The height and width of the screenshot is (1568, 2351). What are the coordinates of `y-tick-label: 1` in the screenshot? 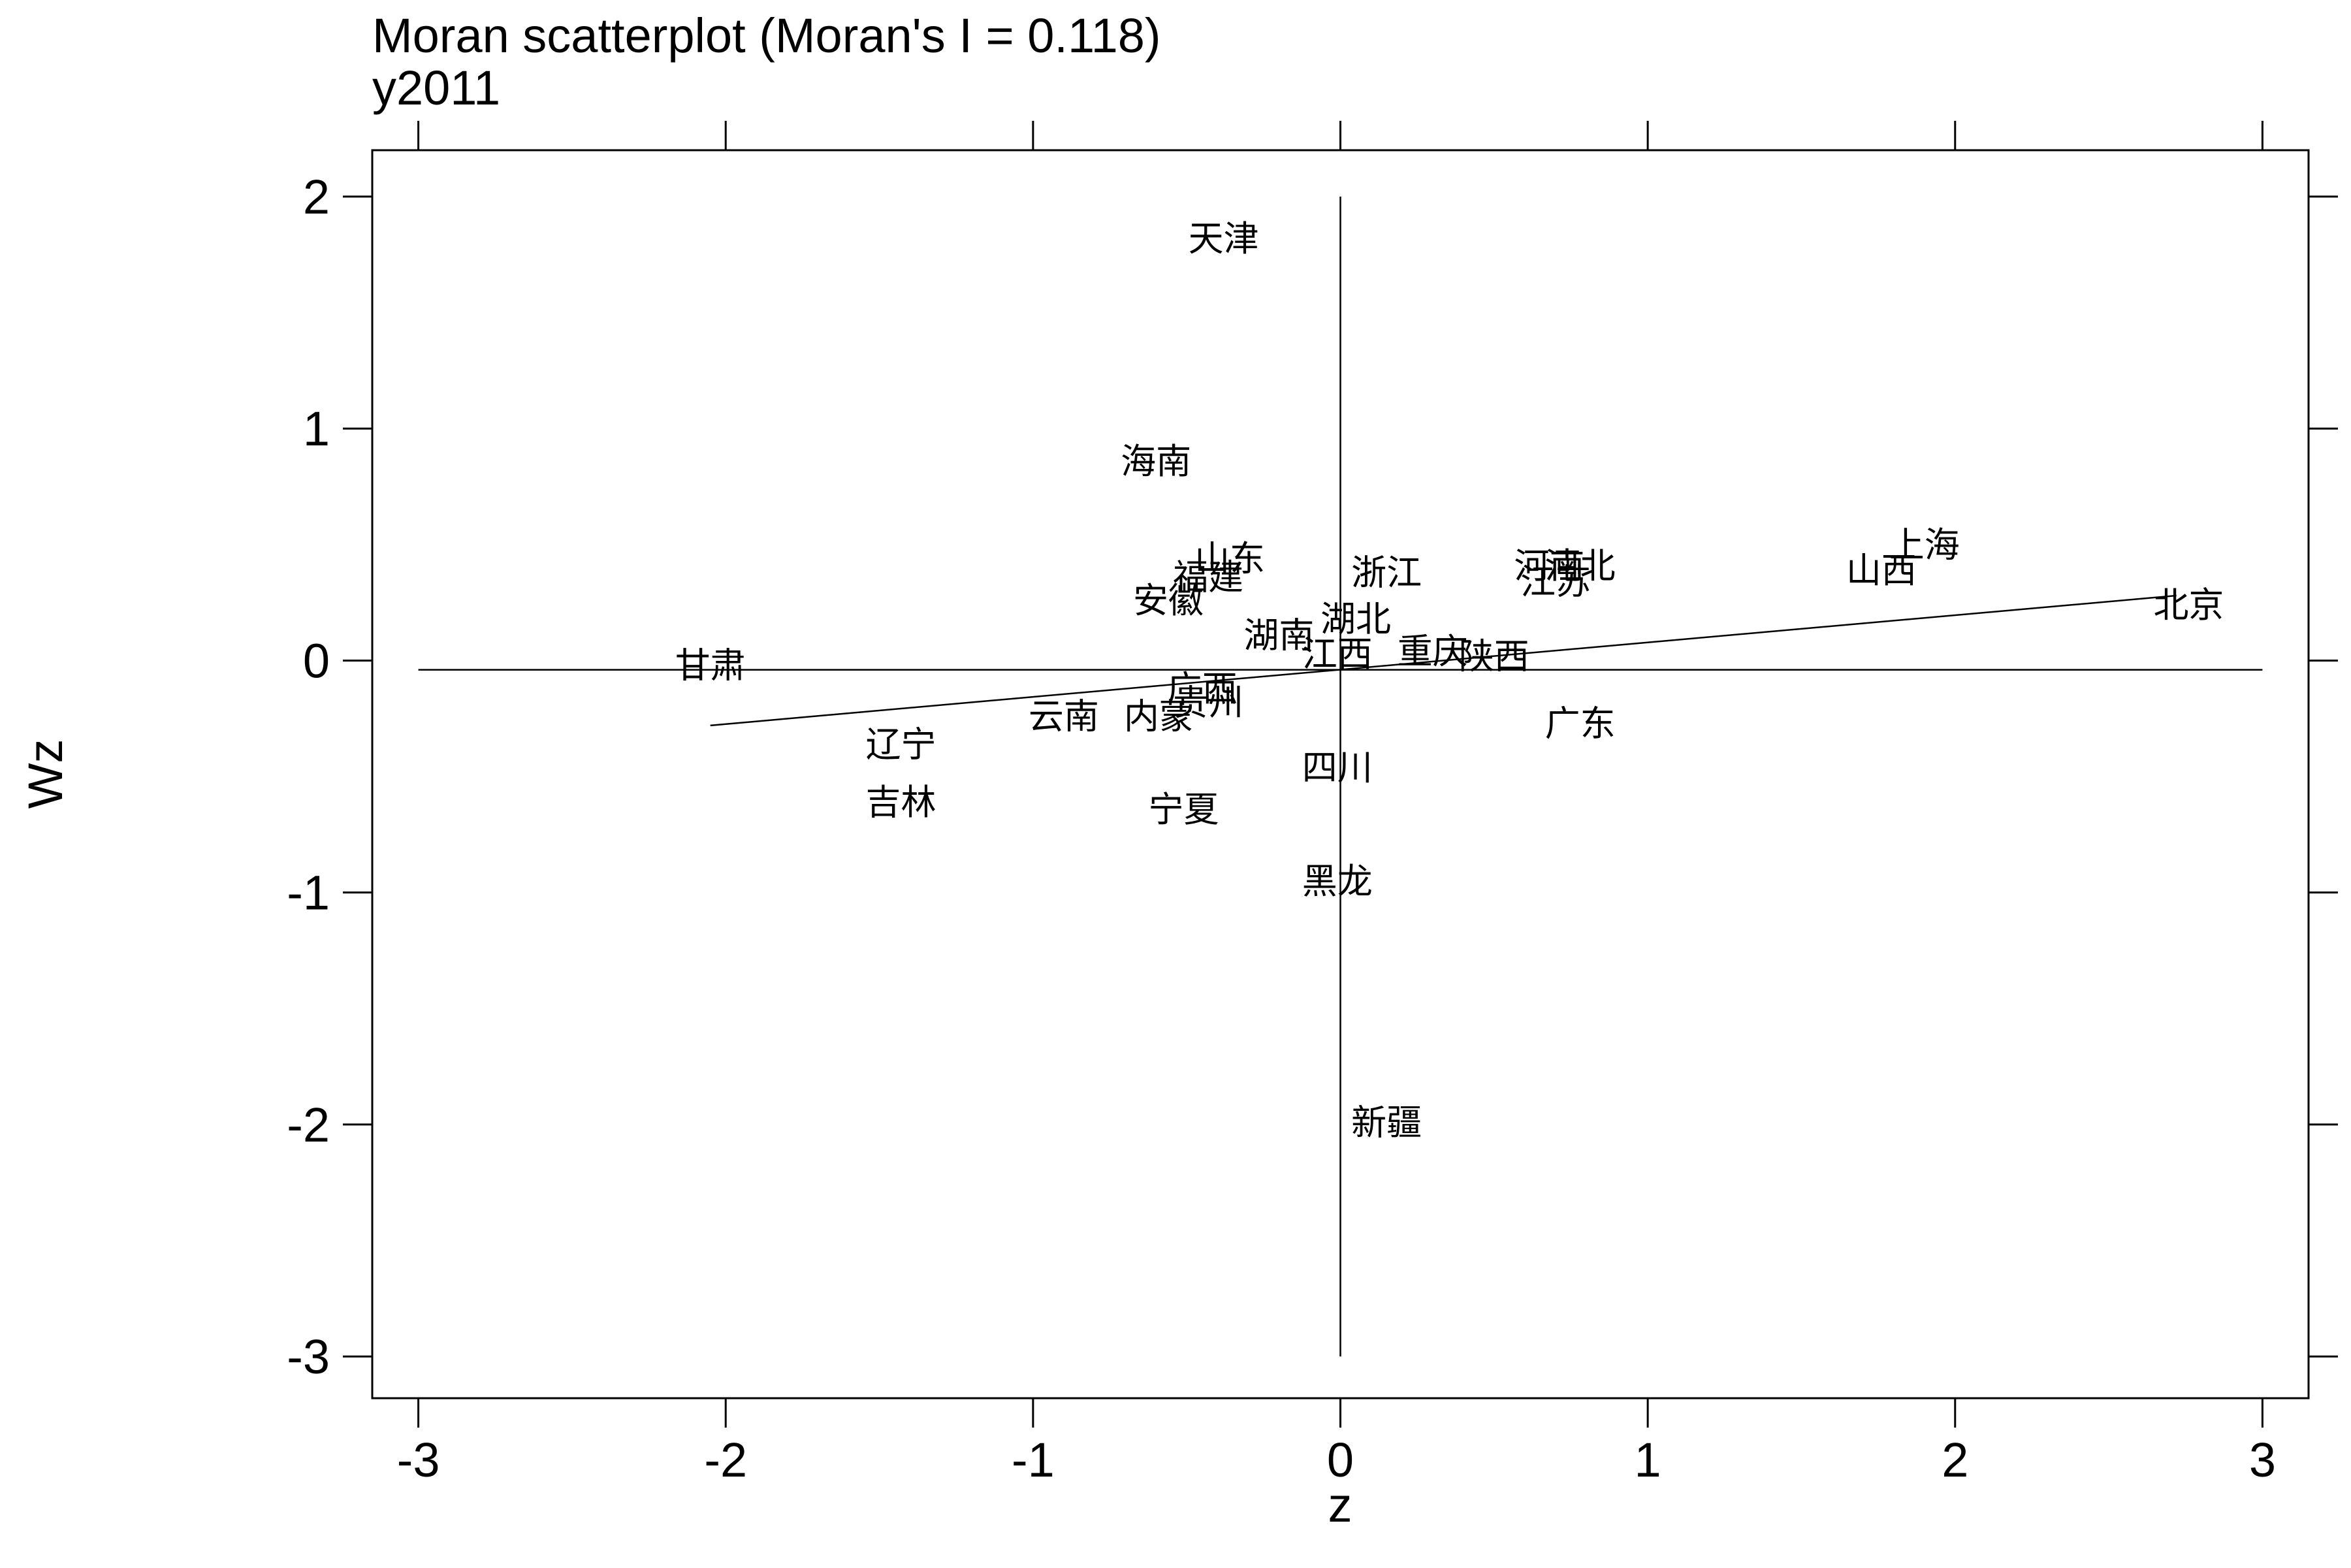 It's located at (316, 429).